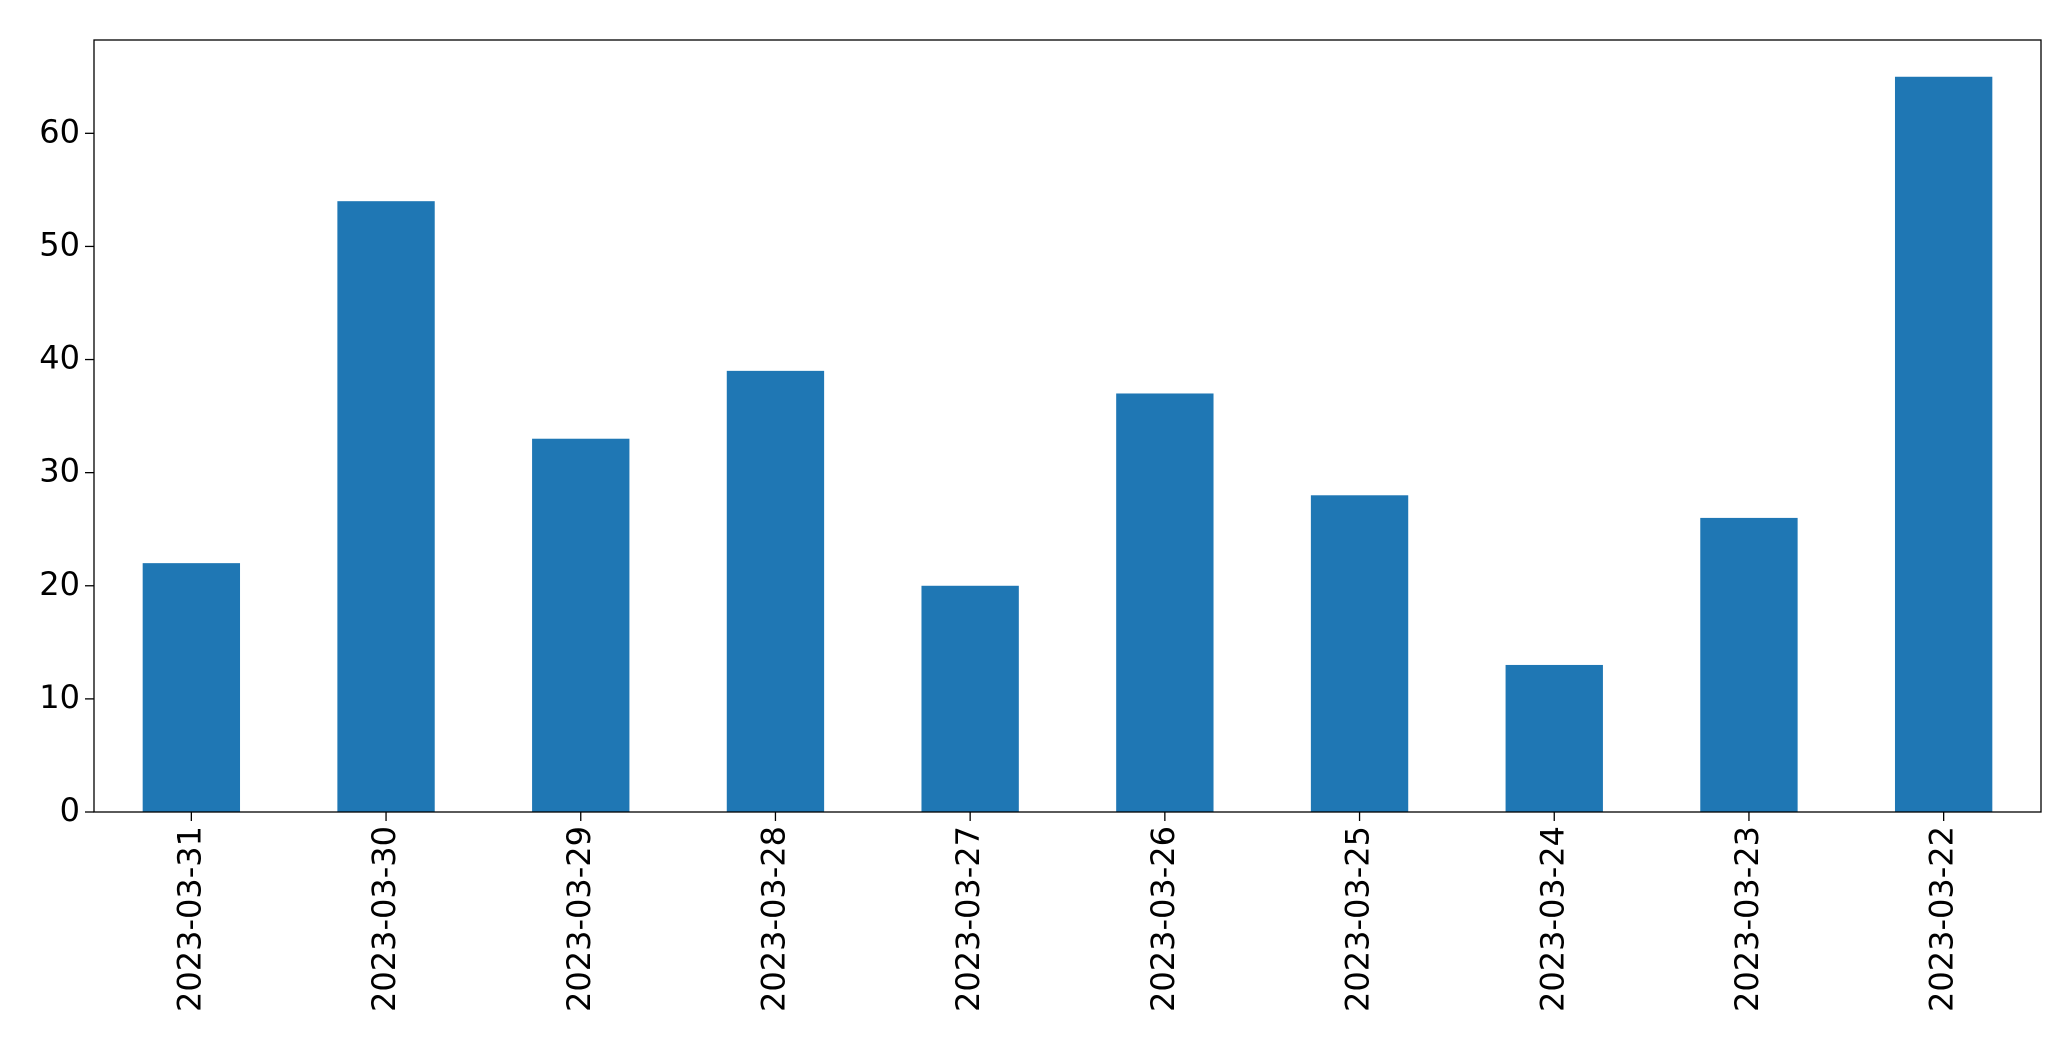 The height and width of the screenshot is (1061, 2071). What do you see at coordinates (1747, 919) in the screenshot?
I see `x-tick-label: 2023-03-23` at bounding box center [1747, 919].